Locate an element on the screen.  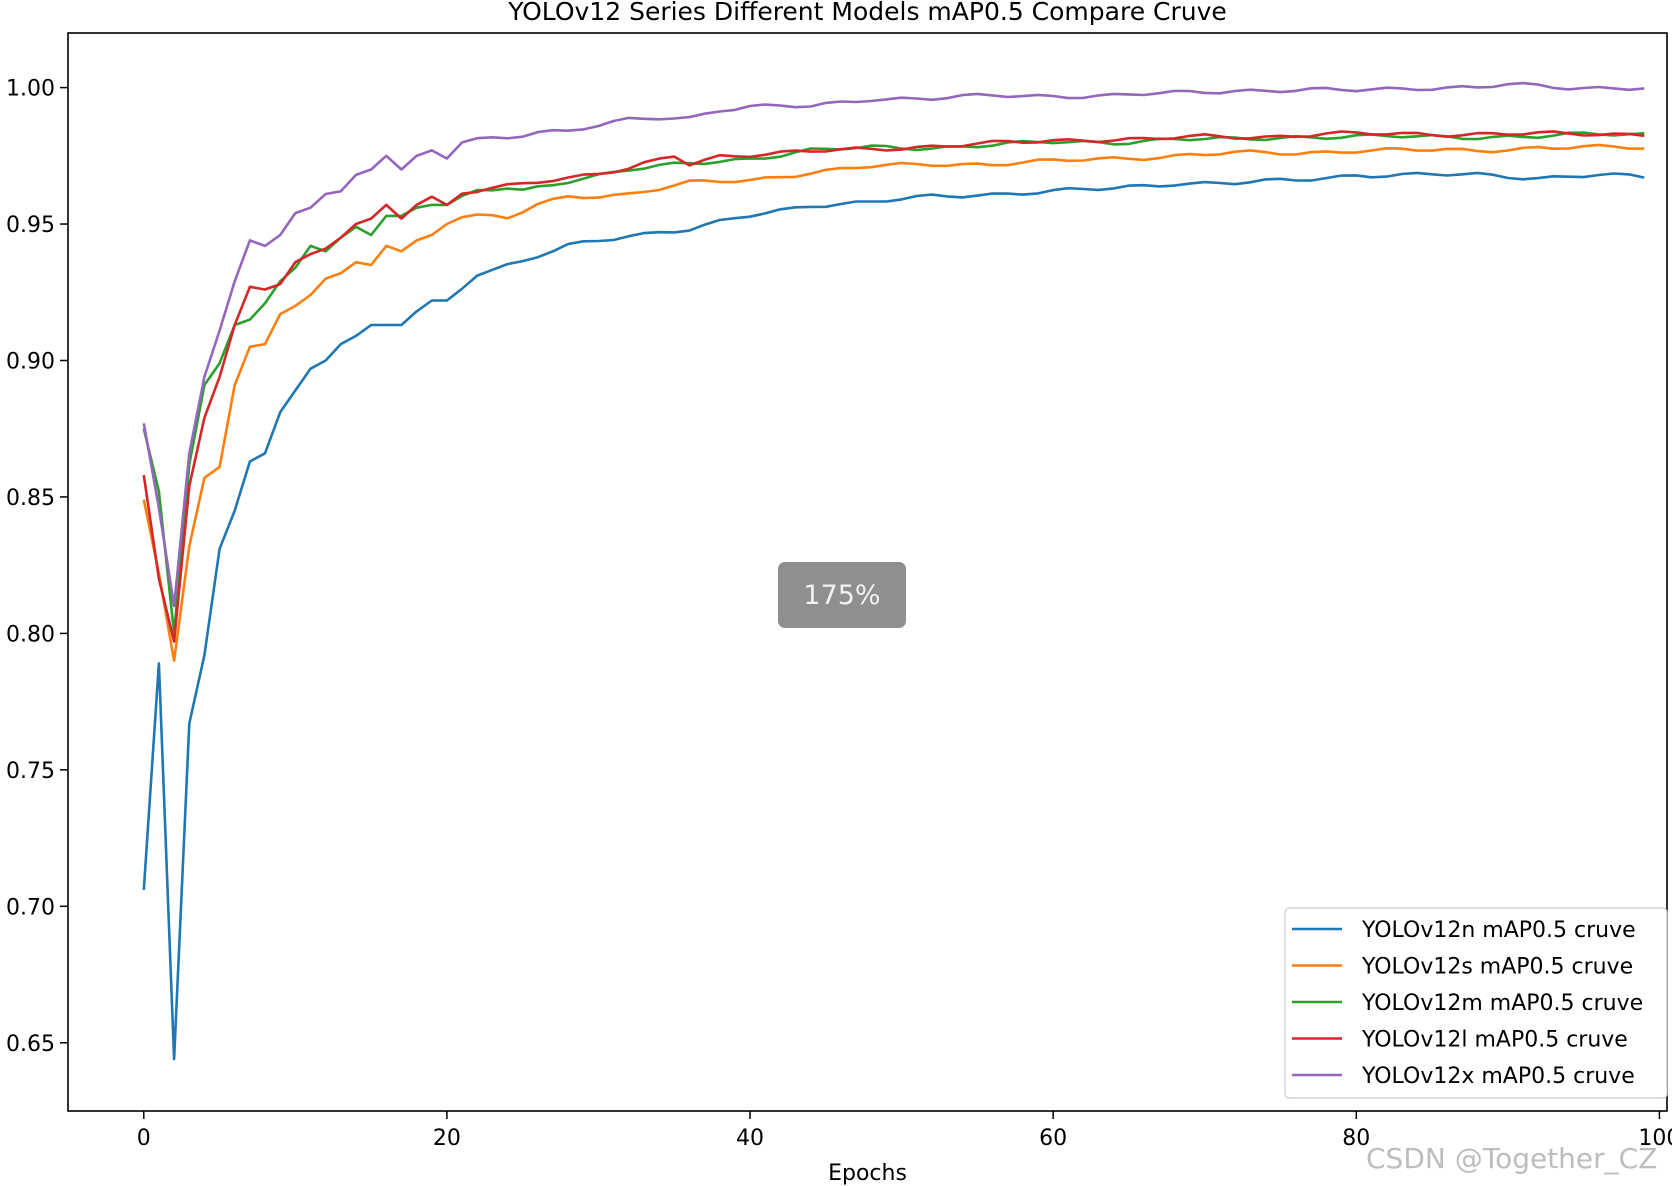
legend-label: YOLOv12n mAP0.5 cruve is located at coordinates (1498, 930).